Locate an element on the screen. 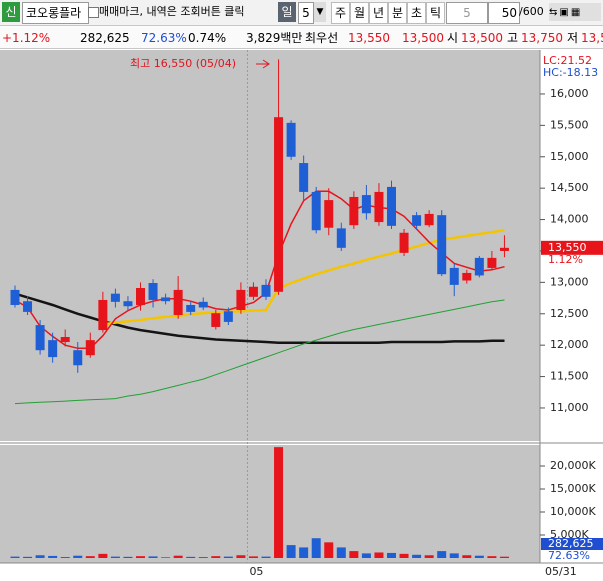  hc-label: HC:-18.13 is located at coordinates (570, 72).